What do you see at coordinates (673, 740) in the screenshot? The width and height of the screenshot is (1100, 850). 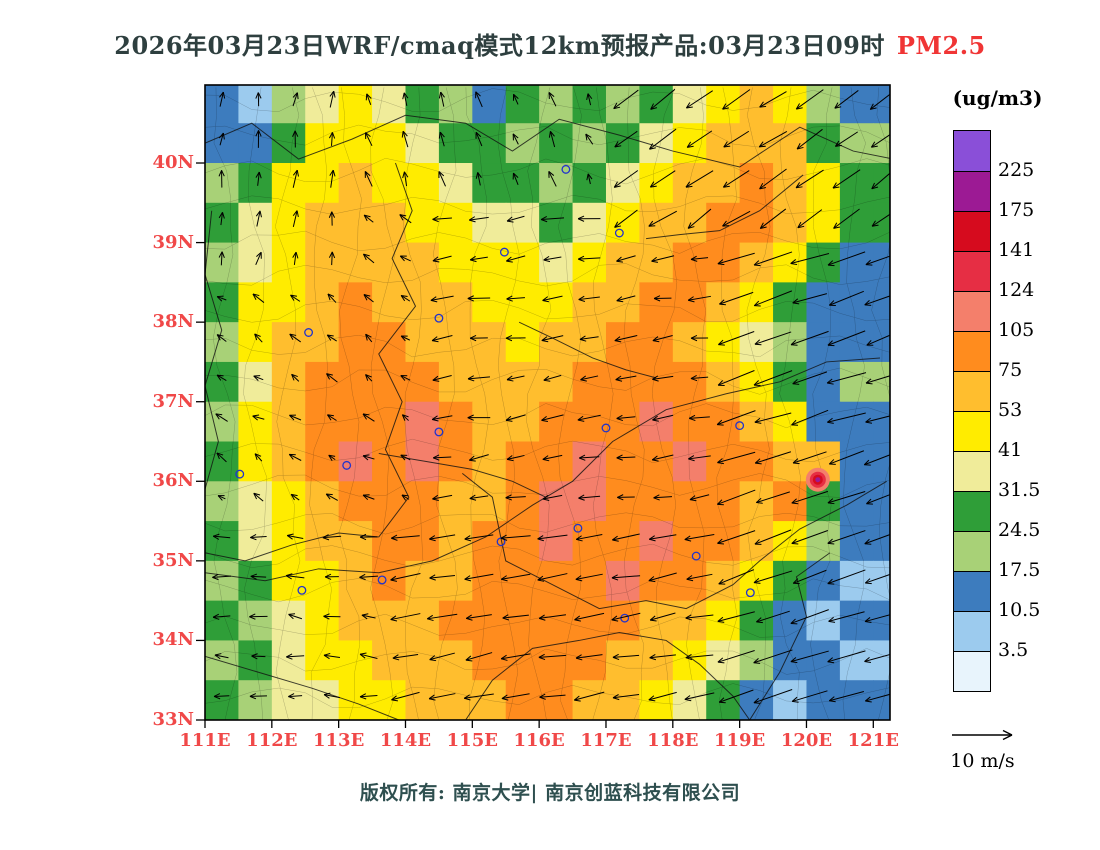 I see `lon-axis-label: 118E` at bounding box center [673, 740].